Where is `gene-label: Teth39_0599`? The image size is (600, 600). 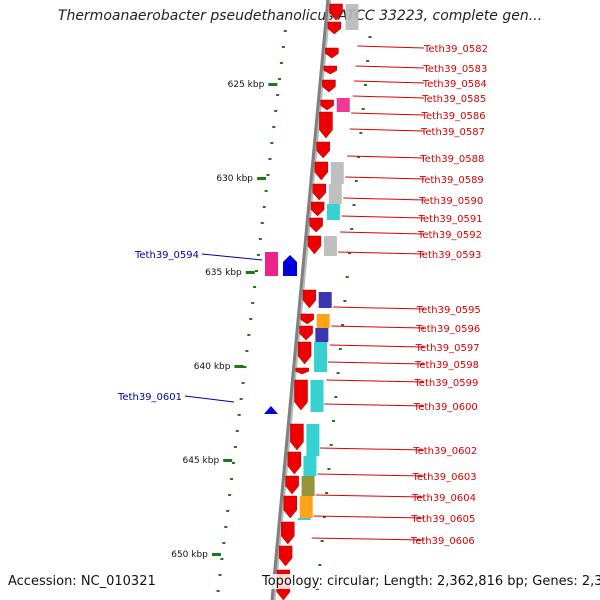 gene-label: Teth39_0599 is located at coordinates (445, 383).